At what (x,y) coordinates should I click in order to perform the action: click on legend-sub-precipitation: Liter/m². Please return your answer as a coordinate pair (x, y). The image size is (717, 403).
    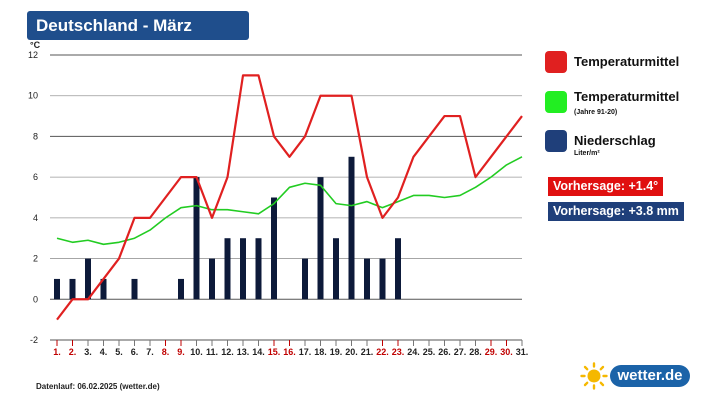
    Looking at the image, I should click on (587, 153).